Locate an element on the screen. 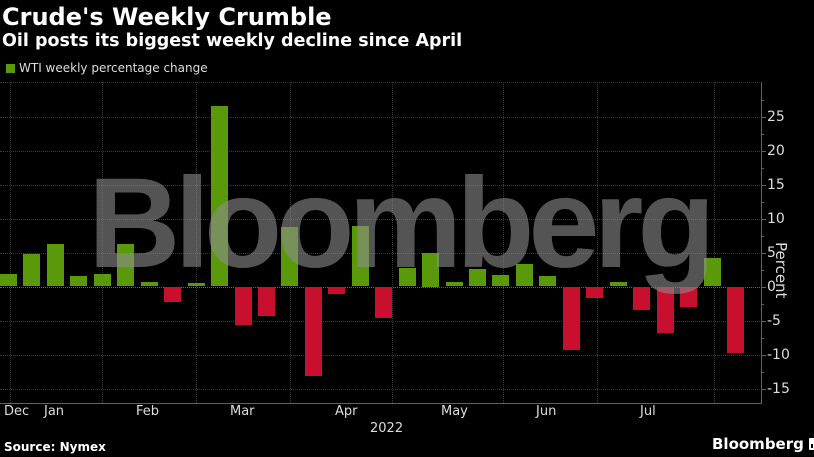 This screenshot has height=457, width=814. y-tick-label: 25 is located at coordinates (776, 116).